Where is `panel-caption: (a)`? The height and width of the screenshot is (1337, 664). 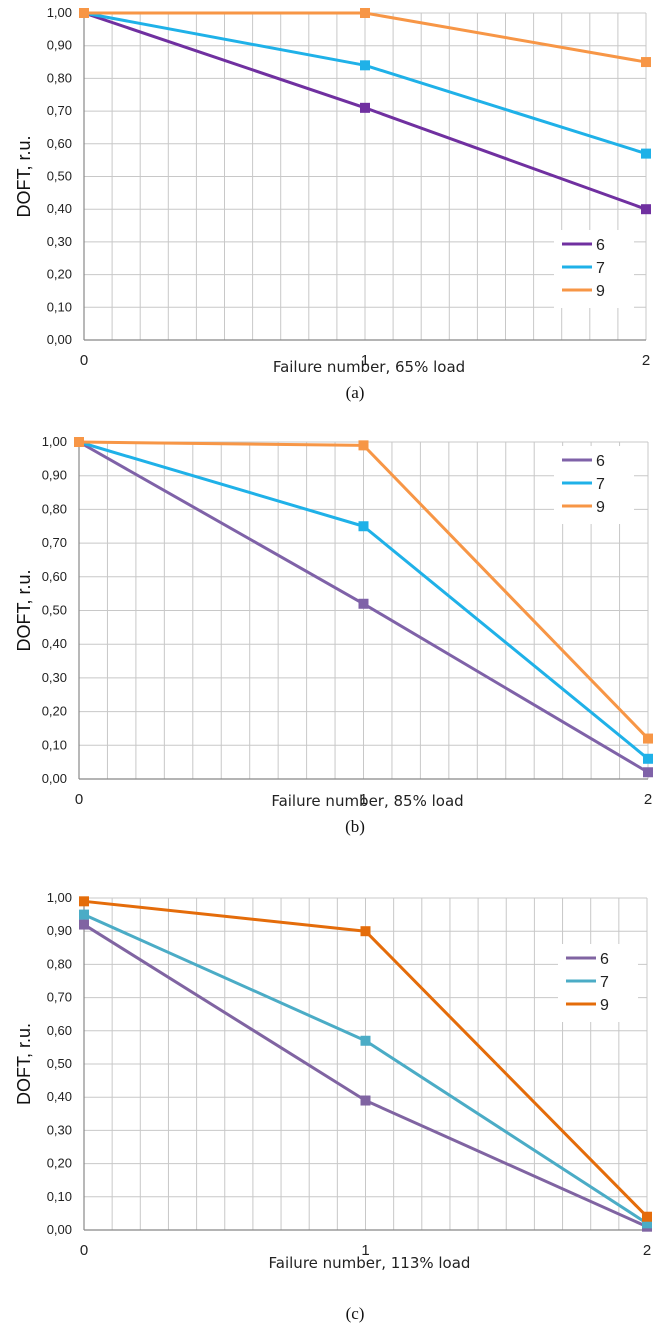 panel-caption: (a) is located at coordinates (355, 392).